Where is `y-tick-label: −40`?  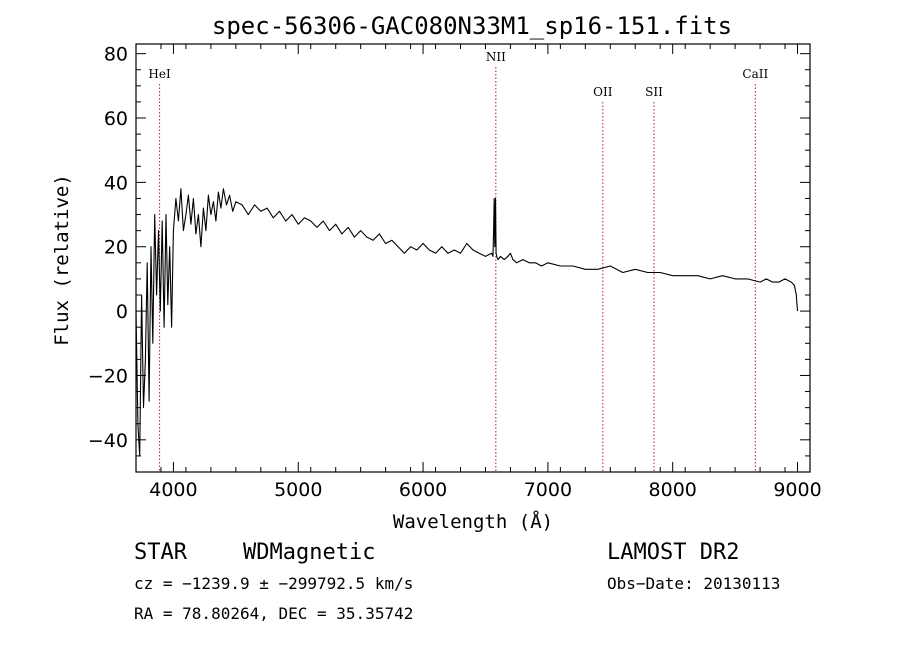 y-tick-label: −40 is located at coordinates (108, 441).